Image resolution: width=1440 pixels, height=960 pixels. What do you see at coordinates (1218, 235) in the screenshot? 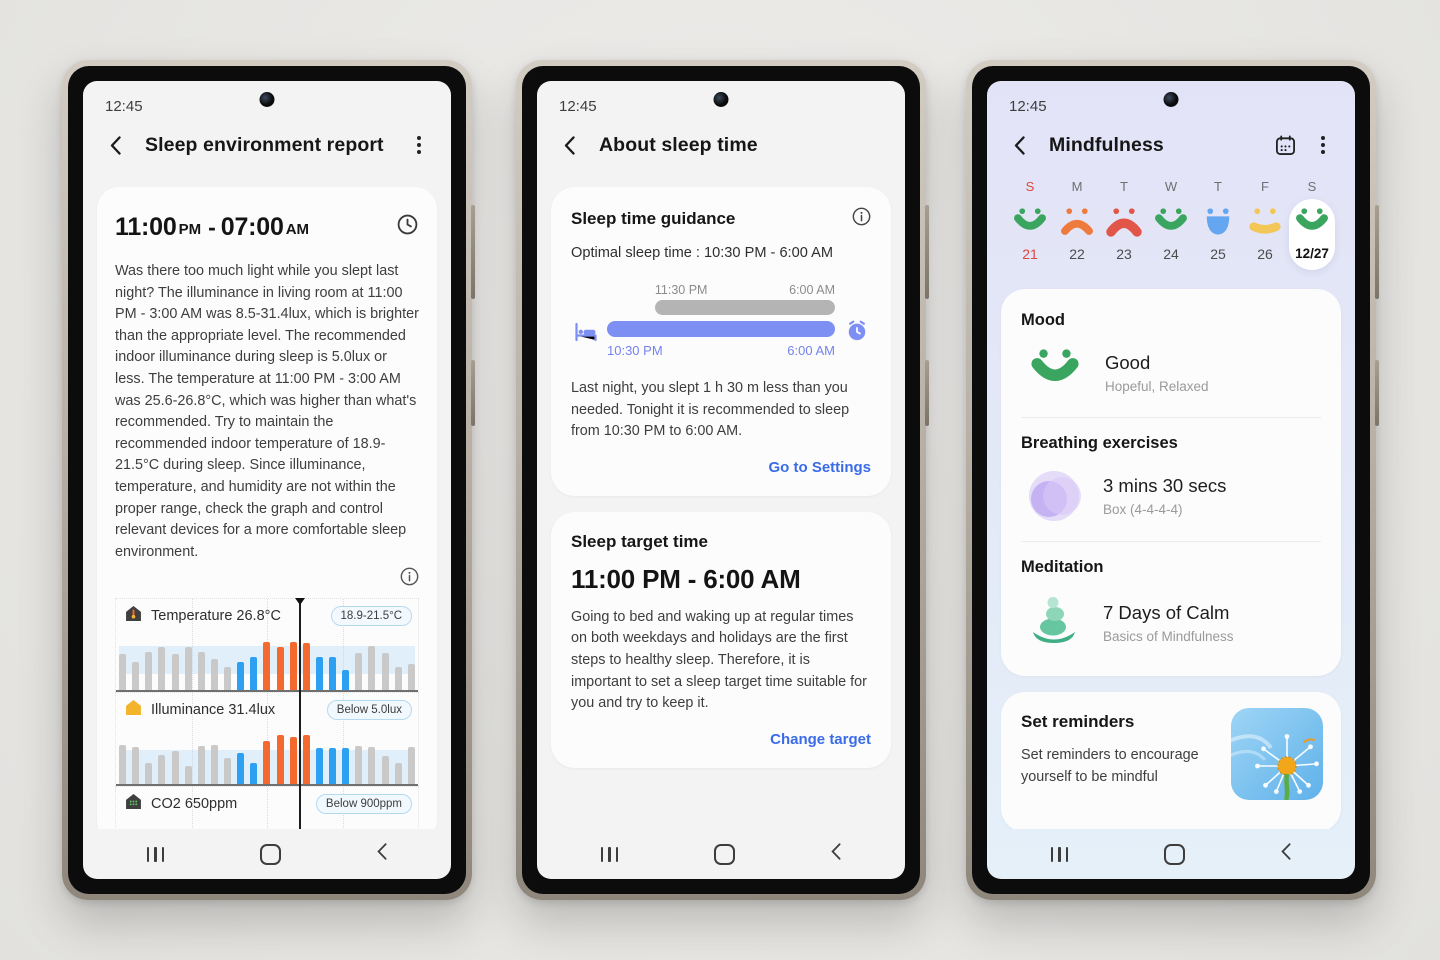
I see `day-cell: 25` at bounding box center [1218, 235].